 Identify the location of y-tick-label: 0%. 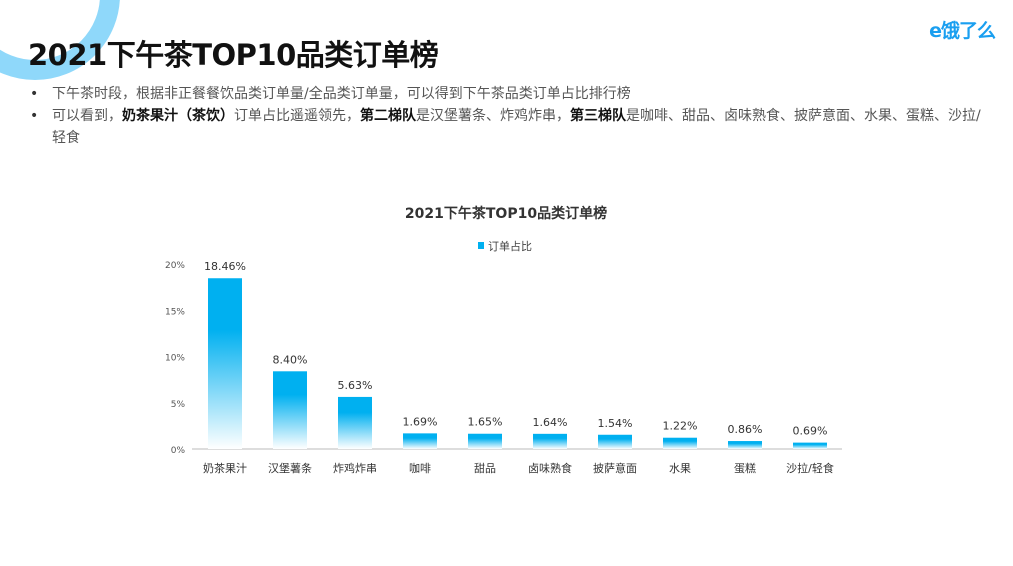
(178, 451).